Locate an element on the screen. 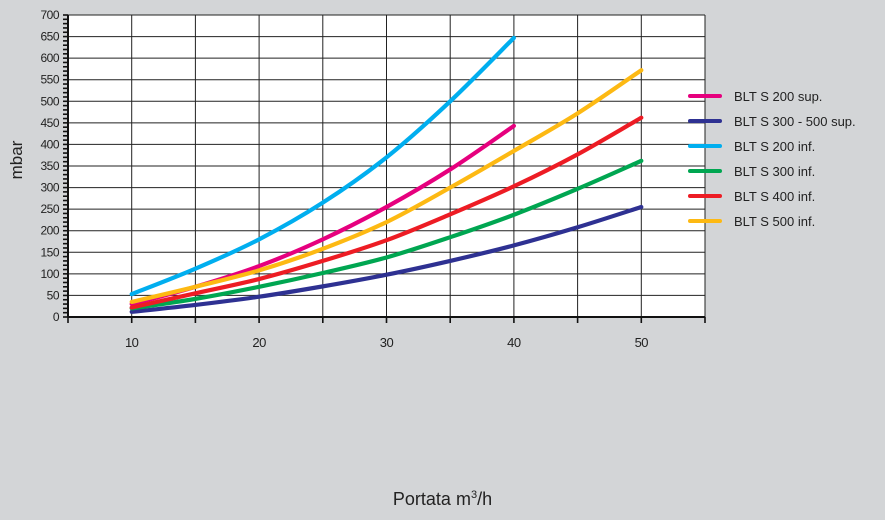 Image resolution: width=885 pixels, height=520 pixels. y-tick-label: 700 is located at coordinates (49, 15).